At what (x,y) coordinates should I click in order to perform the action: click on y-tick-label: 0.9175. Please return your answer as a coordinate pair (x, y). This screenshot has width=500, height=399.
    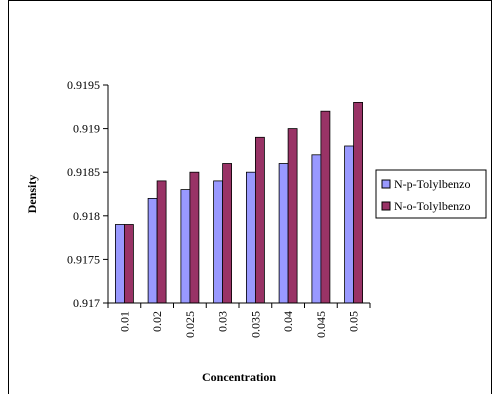
    Looking at the image, I should click on (83, 259).